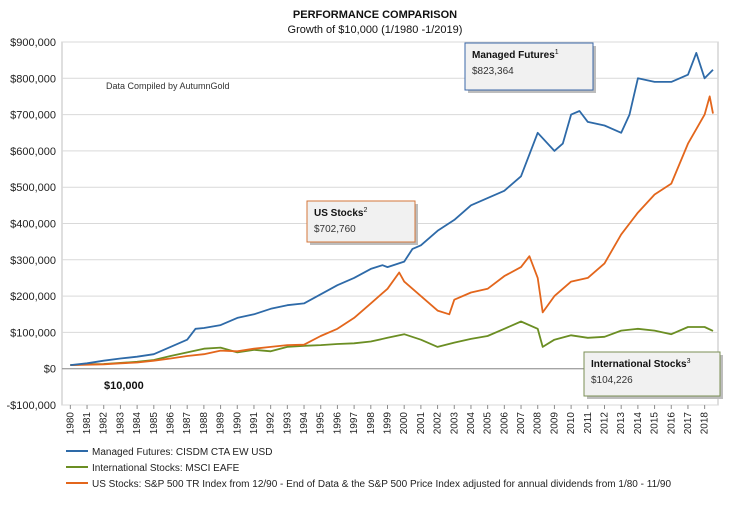 This screenshot has width=750, height=510. Describe the element at coordinates (87, 423) in the screenshot. I see `x-tick-label: 1981` at that location.